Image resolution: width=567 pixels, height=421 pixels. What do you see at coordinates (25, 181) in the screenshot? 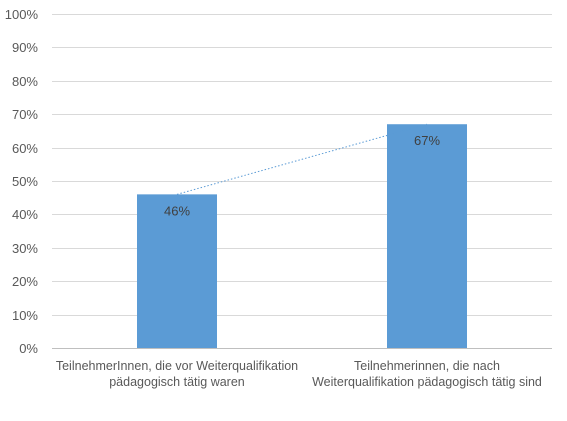
I see `y-tick-label: 50%` at bounding box center [25, 181].